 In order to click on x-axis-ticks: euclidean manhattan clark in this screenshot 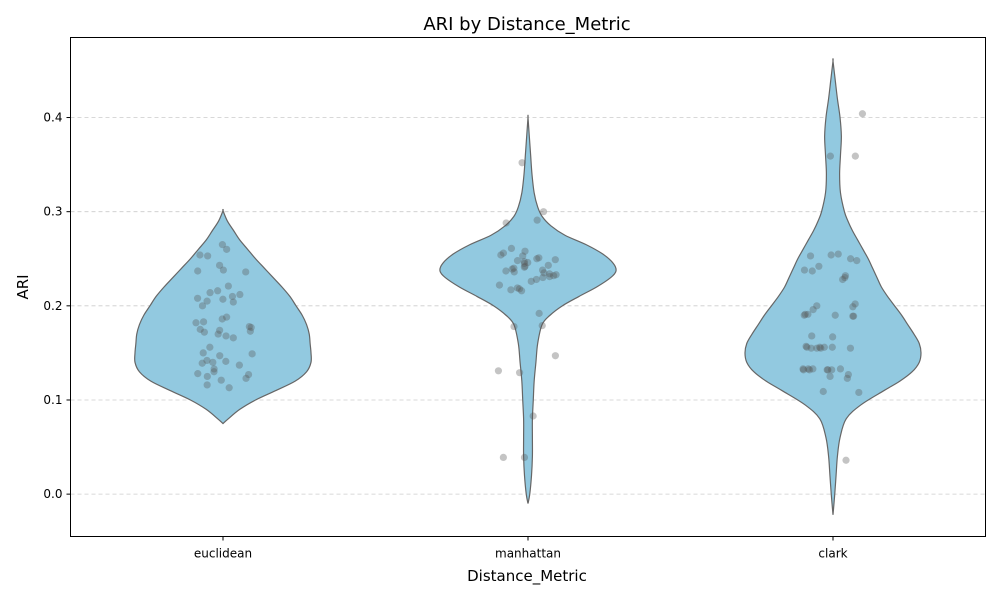, I will do `click(521, 548)`.